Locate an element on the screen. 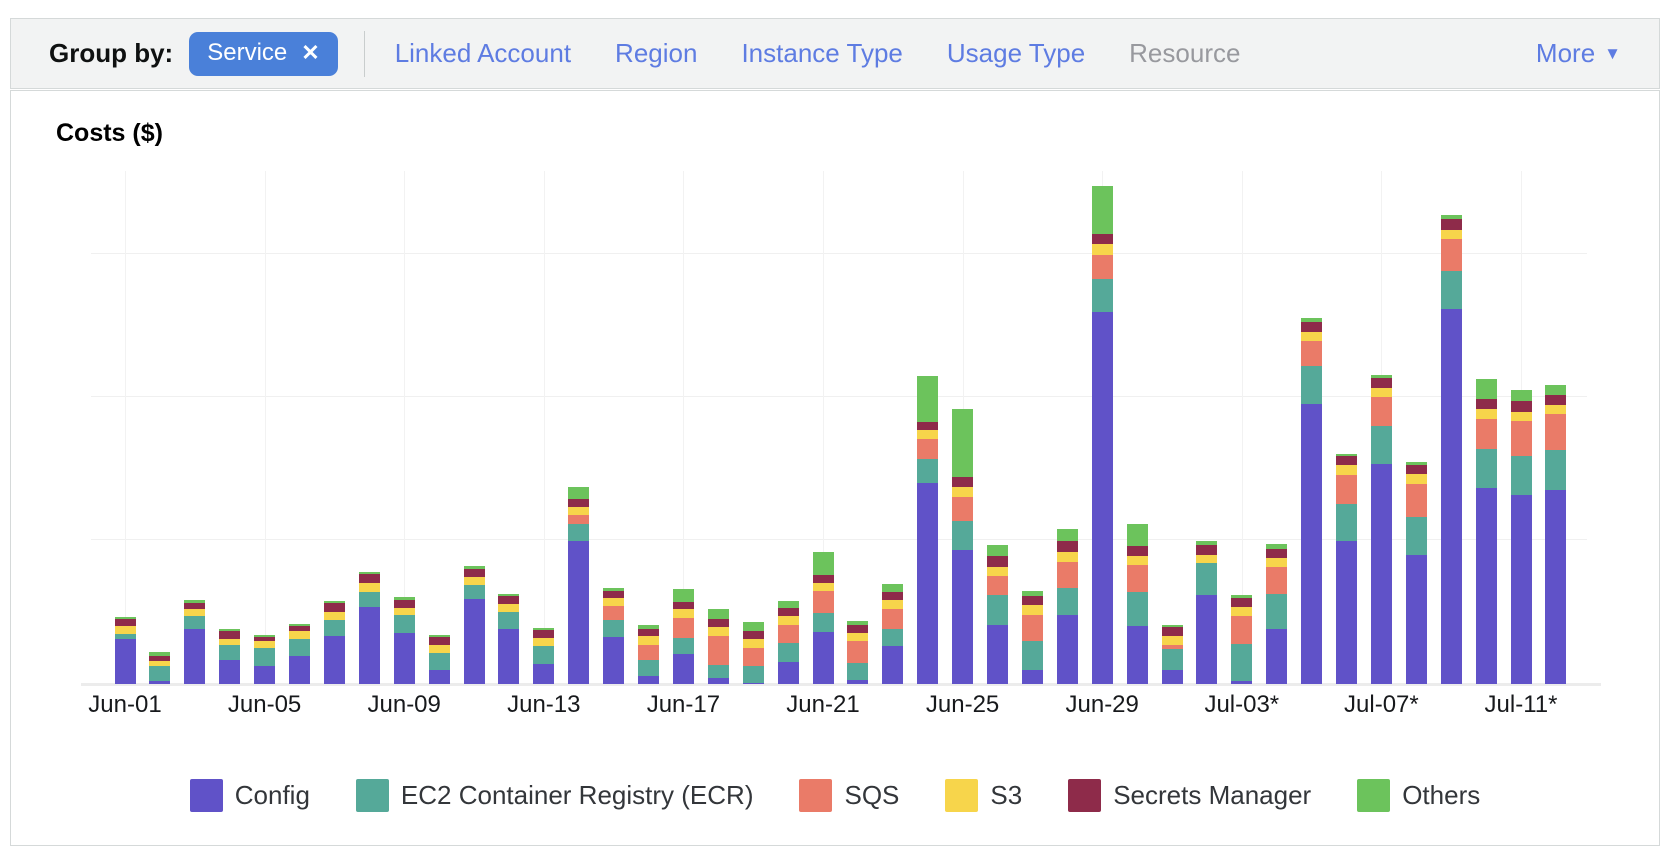 The height and width of the screenshot is (854, 1670). bar-segment-Jul-09-Config is located at coordinates (1451, 496).